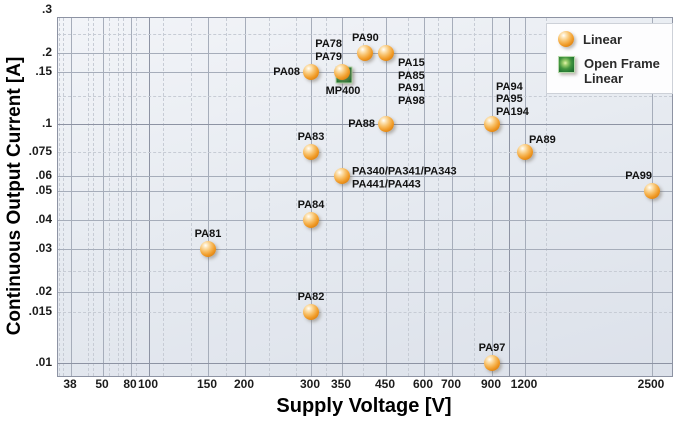 This screenshot has width=676, height=423. I want to click on x-tick-150: 150, so click(207, 384).